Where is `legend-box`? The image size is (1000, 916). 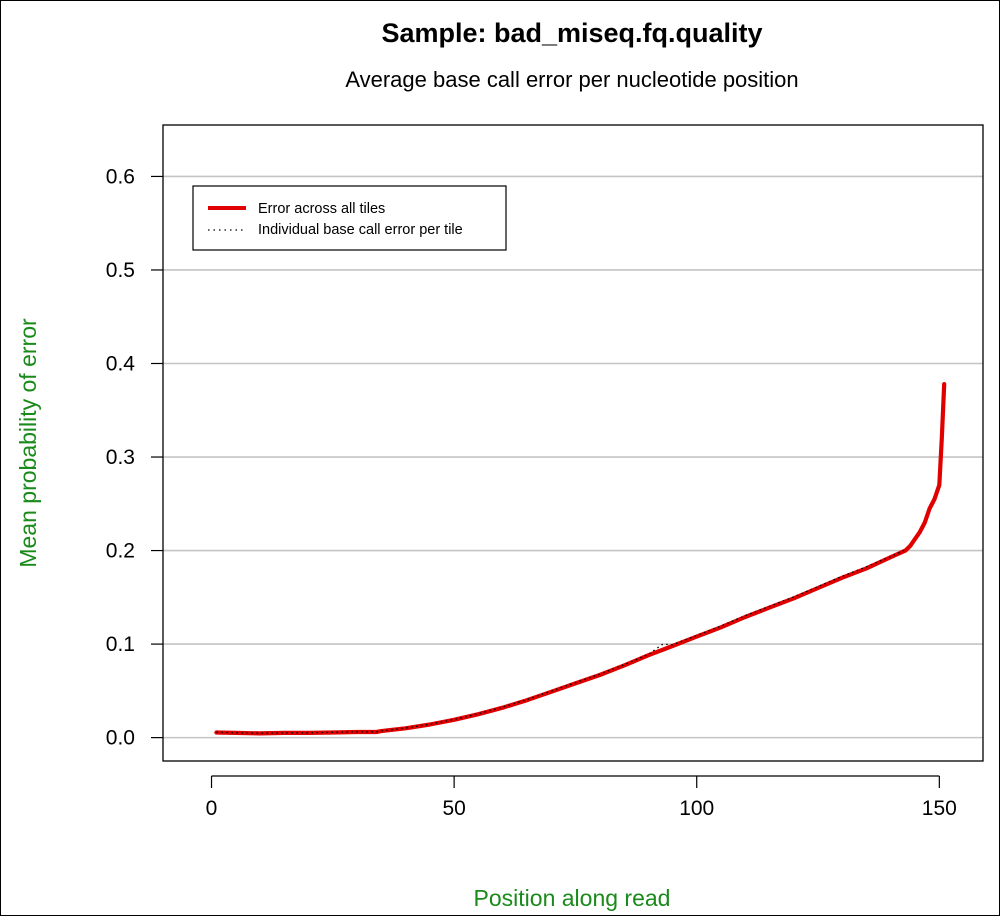
legend-box is located at coordinates (349, 218).